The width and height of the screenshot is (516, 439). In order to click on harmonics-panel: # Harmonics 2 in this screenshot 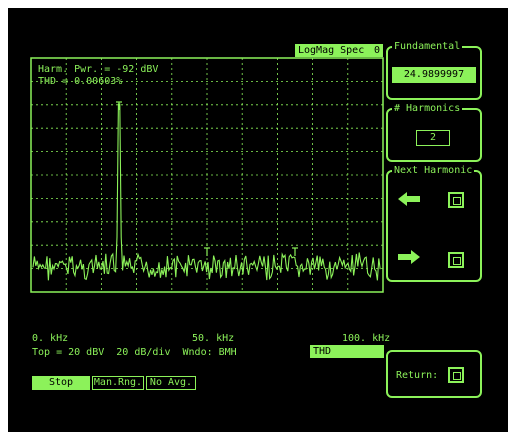, I will do `click(434, 132)`.